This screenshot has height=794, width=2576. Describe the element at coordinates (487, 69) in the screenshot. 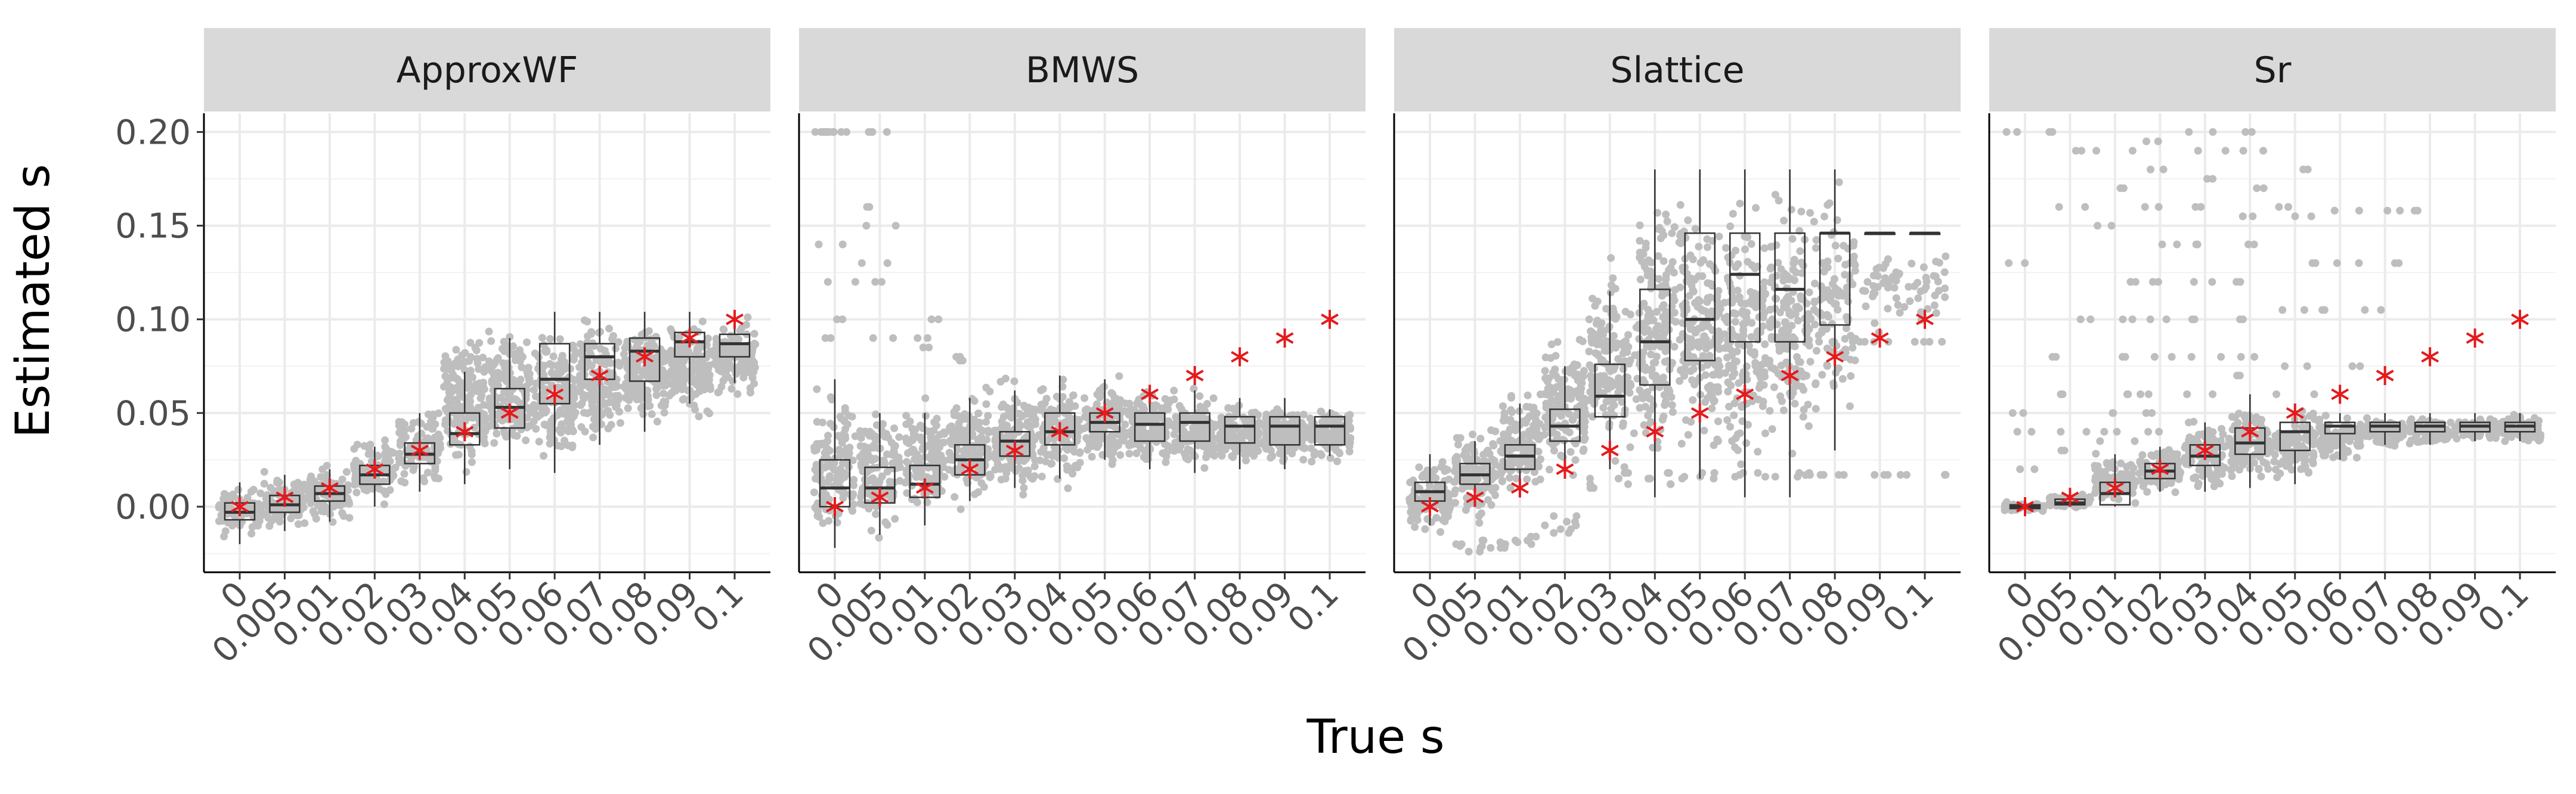

I see `facet-strip` at that location.